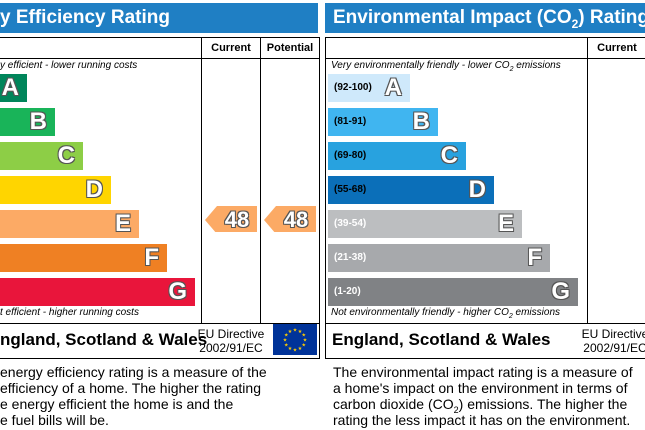  I want to click on eu-flag-icon: ★ ★★★★★★★★★★★, so click(295, 339).